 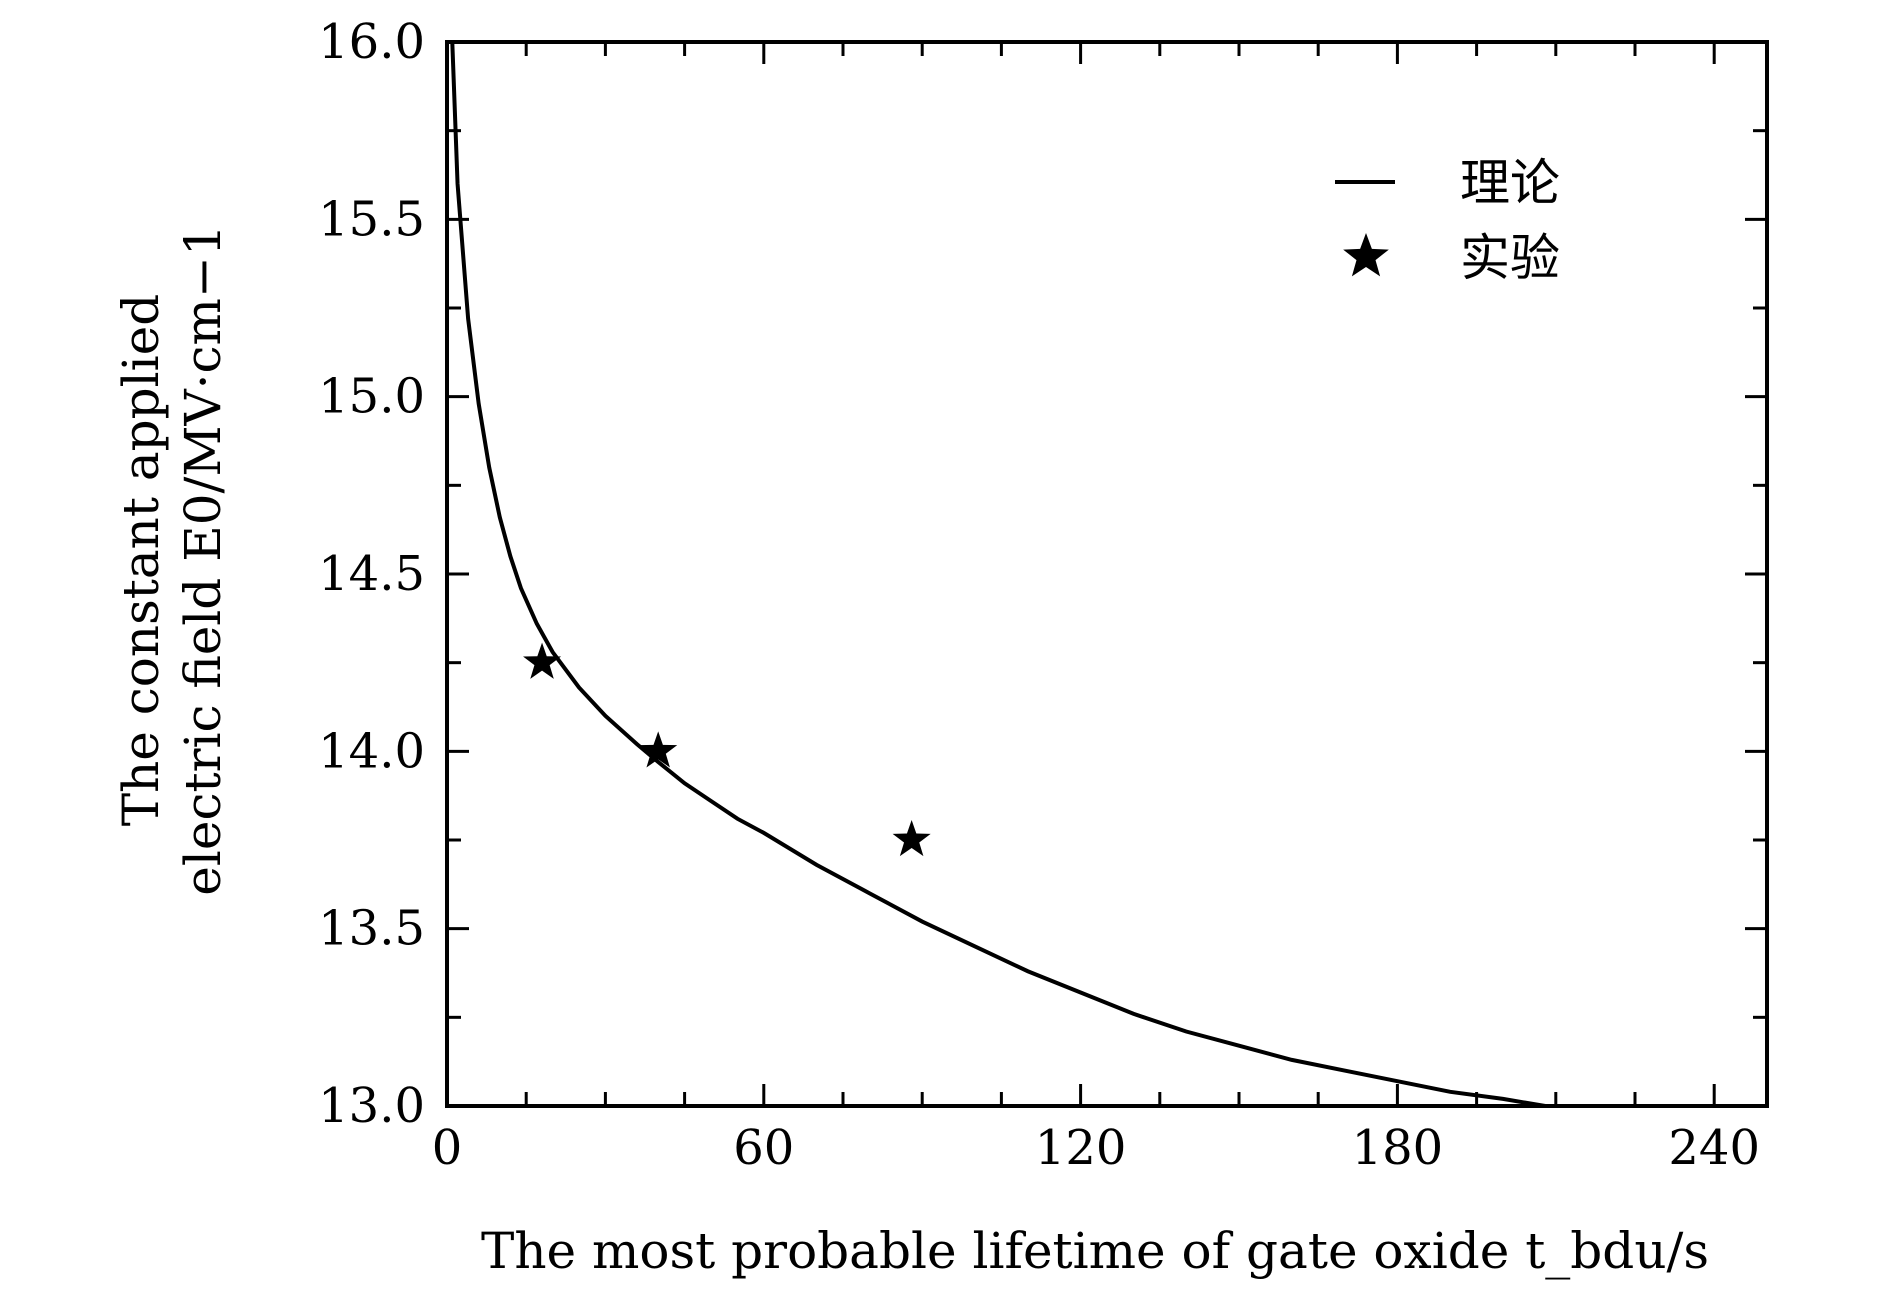 I want to click on y-tick-label: 16.0, so click(x=371, y=42).